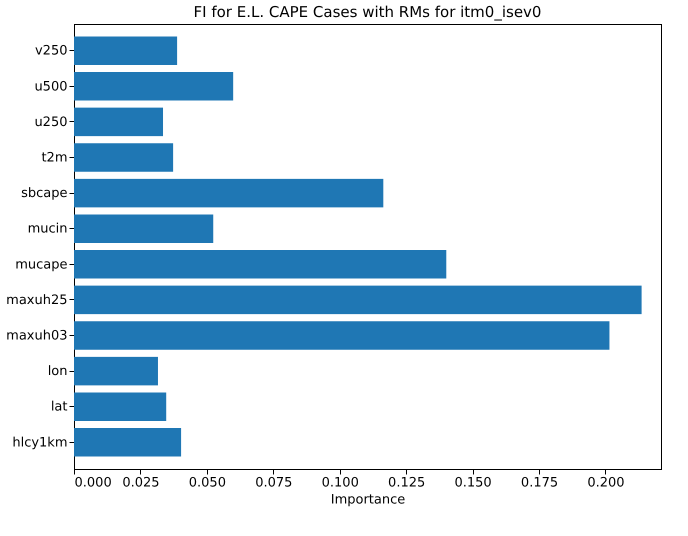 The height and width of the screenshot is (536, 688). What do you see at coordinates (606, 483) in the screenshot?
I see `x-tick-label: 0.200` at bounding box center [606, 483].